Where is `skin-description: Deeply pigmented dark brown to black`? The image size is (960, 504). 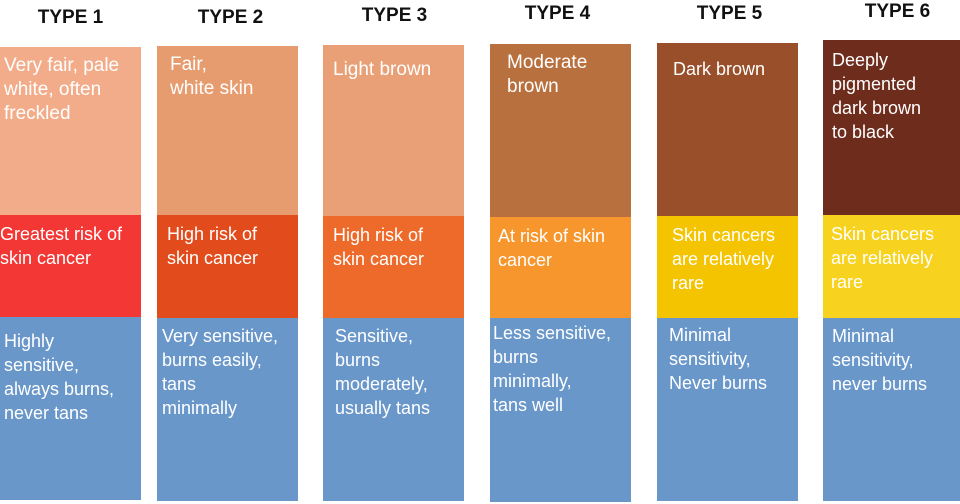 skin-description: Deeply pigmented dark brown to black is located at coordinates (891, 127).